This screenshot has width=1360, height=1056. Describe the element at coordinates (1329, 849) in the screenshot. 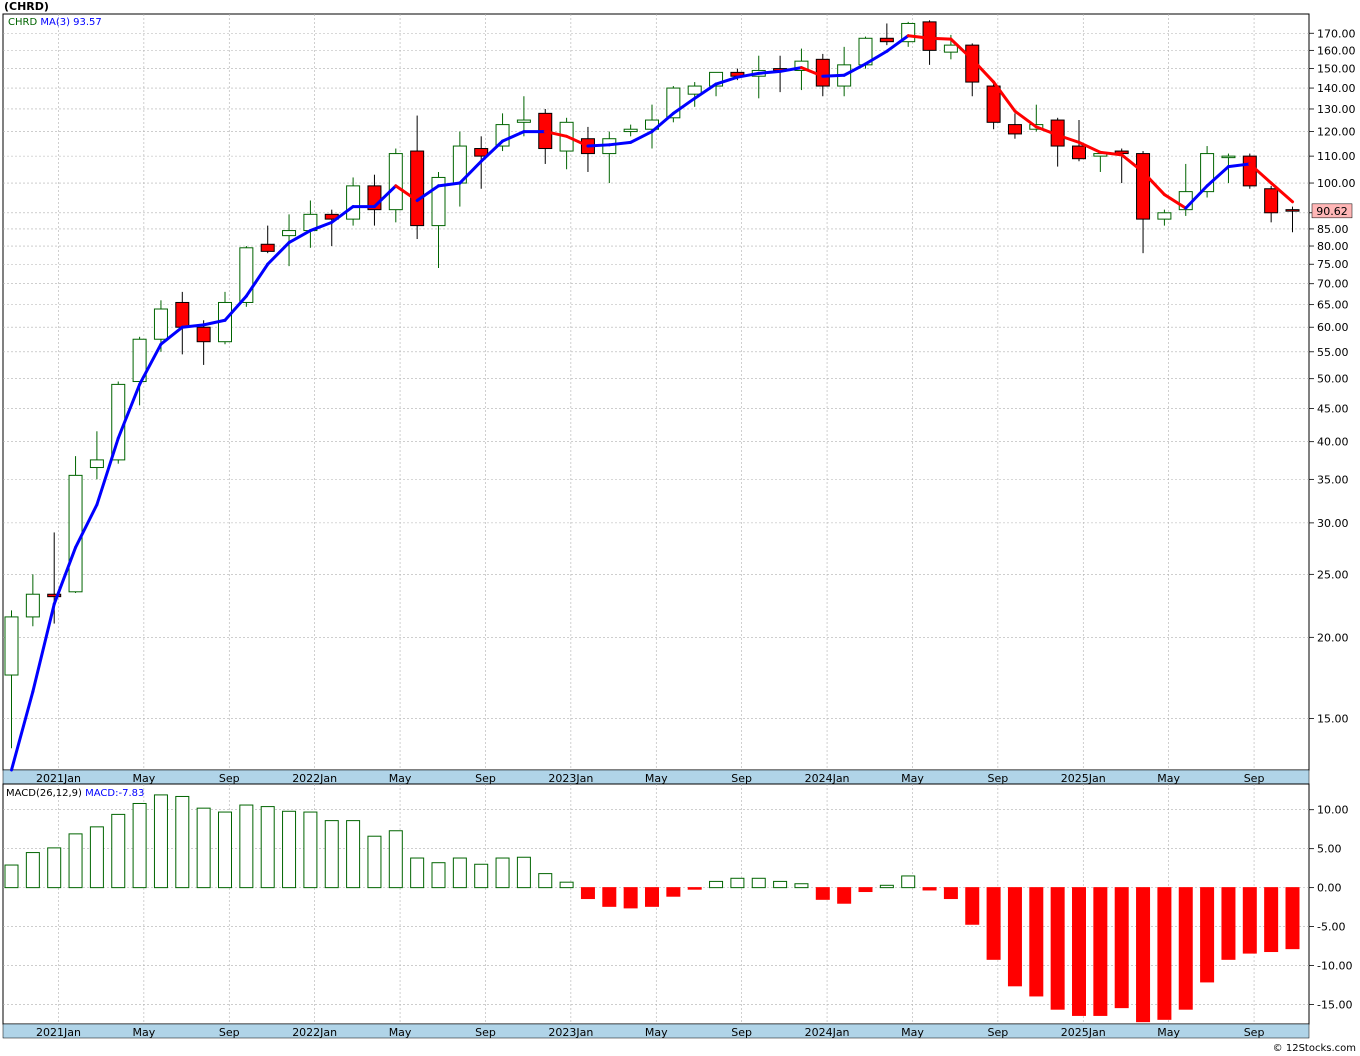

I see `macd-tick-label: 5.00` at that location.